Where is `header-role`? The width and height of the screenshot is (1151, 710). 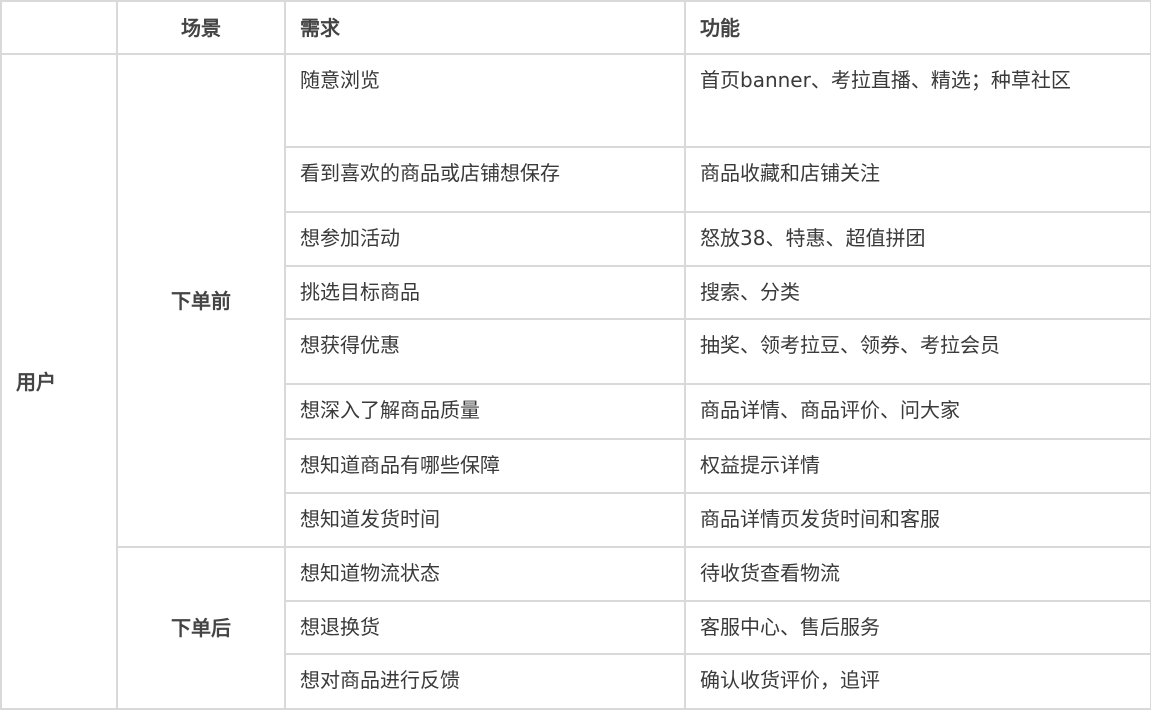
header-role is located at coordinates (59, 27).